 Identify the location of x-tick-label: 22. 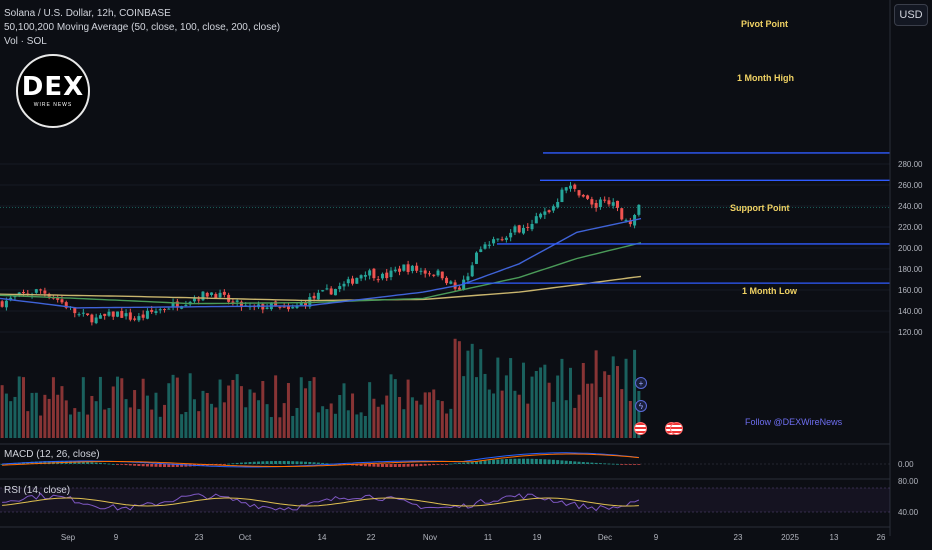
(371, 537).